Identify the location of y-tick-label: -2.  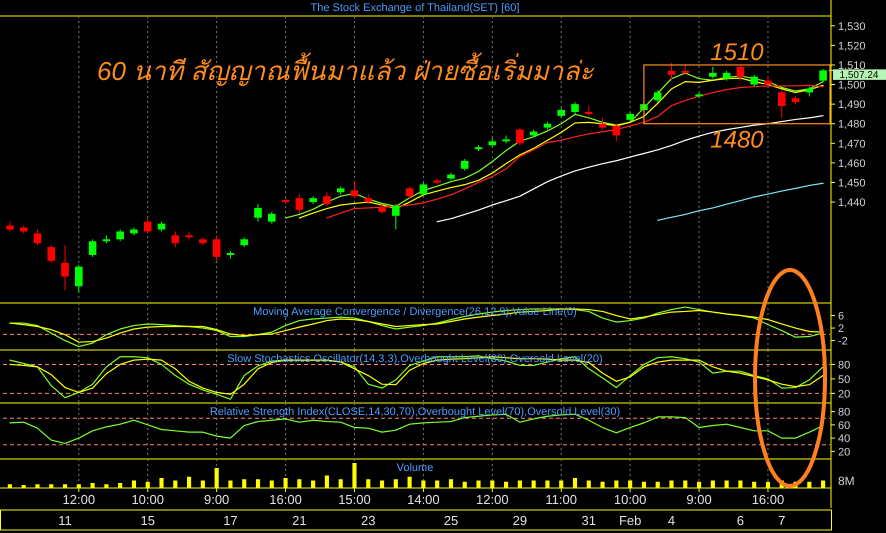
(843, 342).